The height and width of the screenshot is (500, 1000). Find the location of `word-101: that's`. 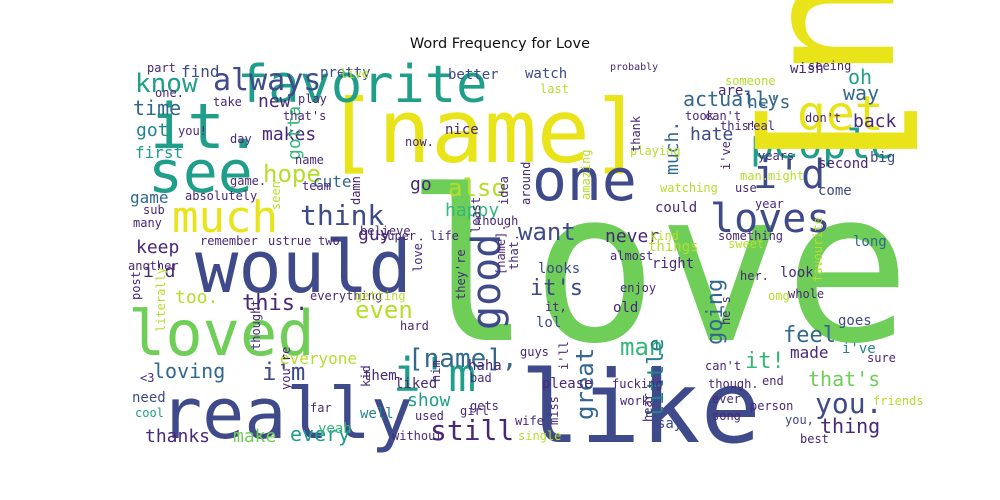

word-101: that's is located at coordinates (304, 116).